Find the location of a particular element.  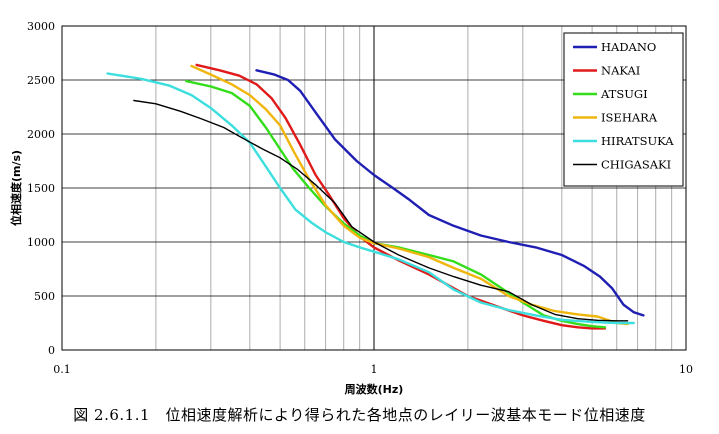

y-axis-ticks: 0 500 1000 1500 2000 2500 3000 is located at coordinates (41, 188).